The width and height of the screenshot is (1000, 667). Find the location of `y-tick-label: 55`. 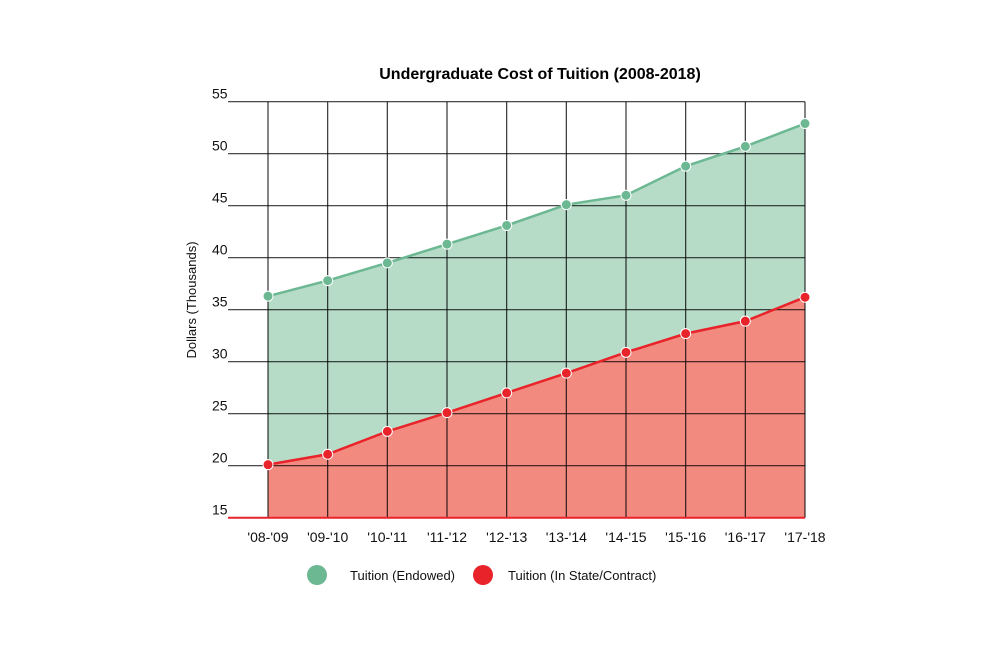

y-tick-label: 55 is located at coordinates (220, 94).